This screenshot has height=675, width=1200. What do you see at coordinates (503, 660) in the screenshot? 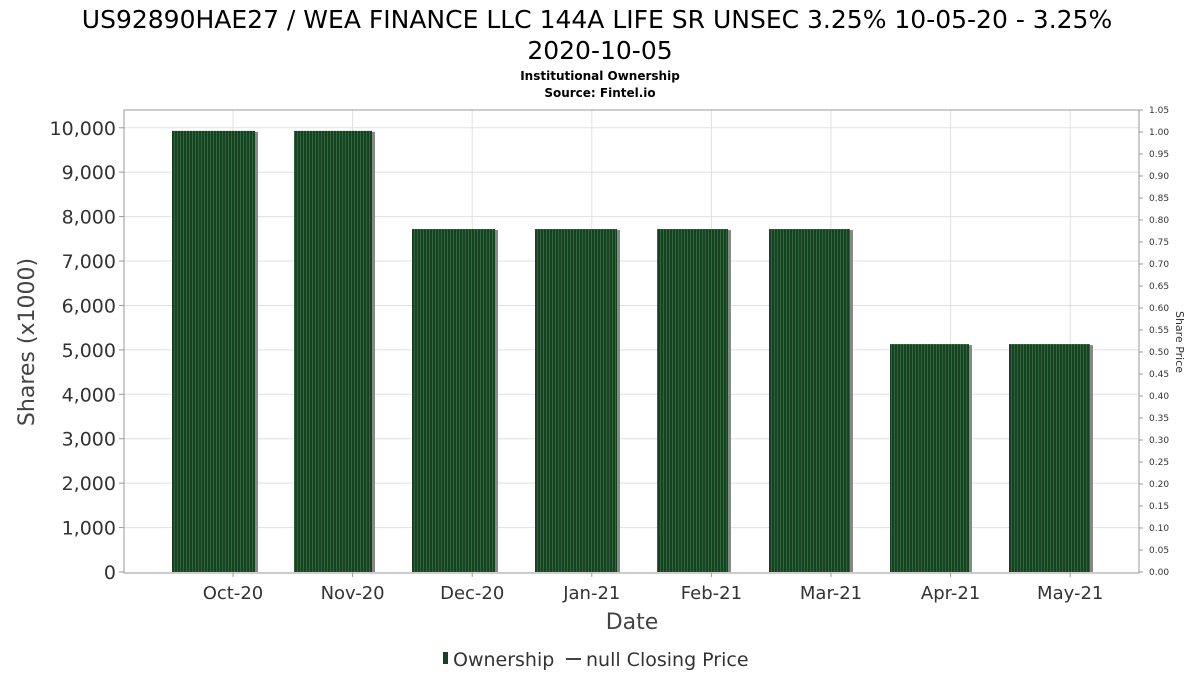
I see `legend-label-ownership: Ownership` at bounding box center [503, 660].